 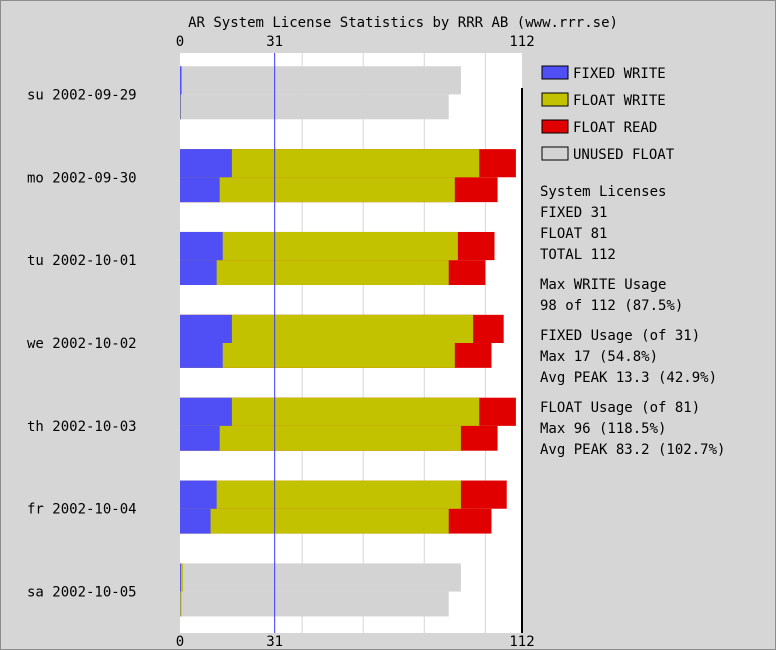 I want to click on category-label: we 2002-10-02, so click(x=82, y=344).